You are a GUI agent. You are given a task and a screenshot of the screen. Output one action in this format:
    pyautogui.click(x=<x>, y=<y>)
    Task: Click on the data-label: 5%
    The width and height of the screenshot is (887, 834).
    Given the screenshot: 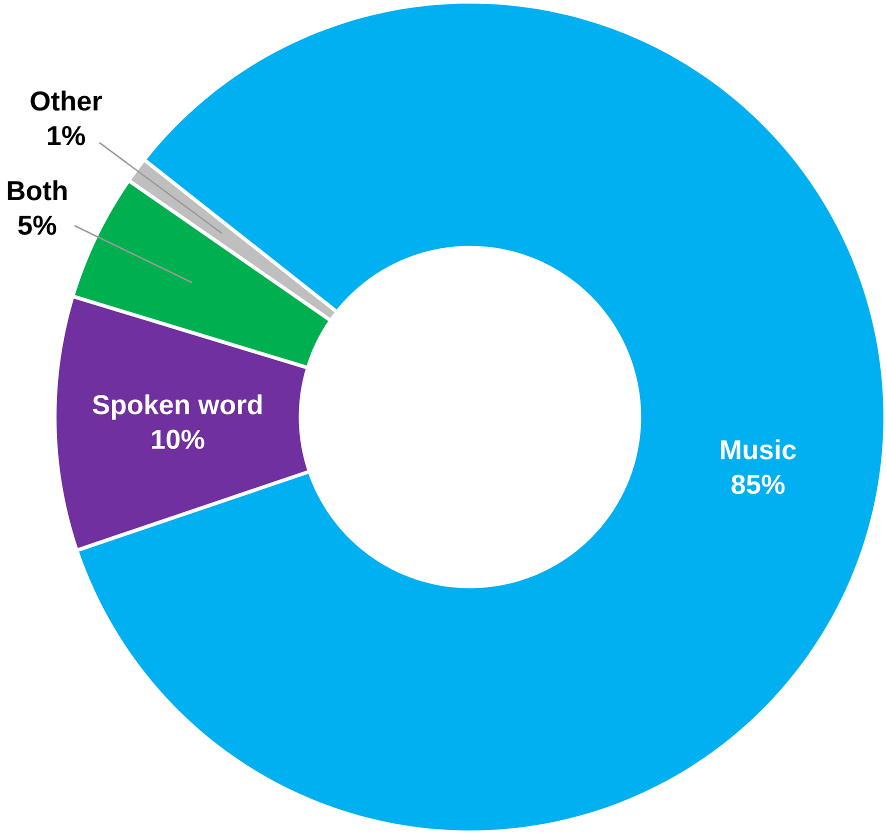 What is the action you would take?
    pyautogui.click(x=37, y=225)
    